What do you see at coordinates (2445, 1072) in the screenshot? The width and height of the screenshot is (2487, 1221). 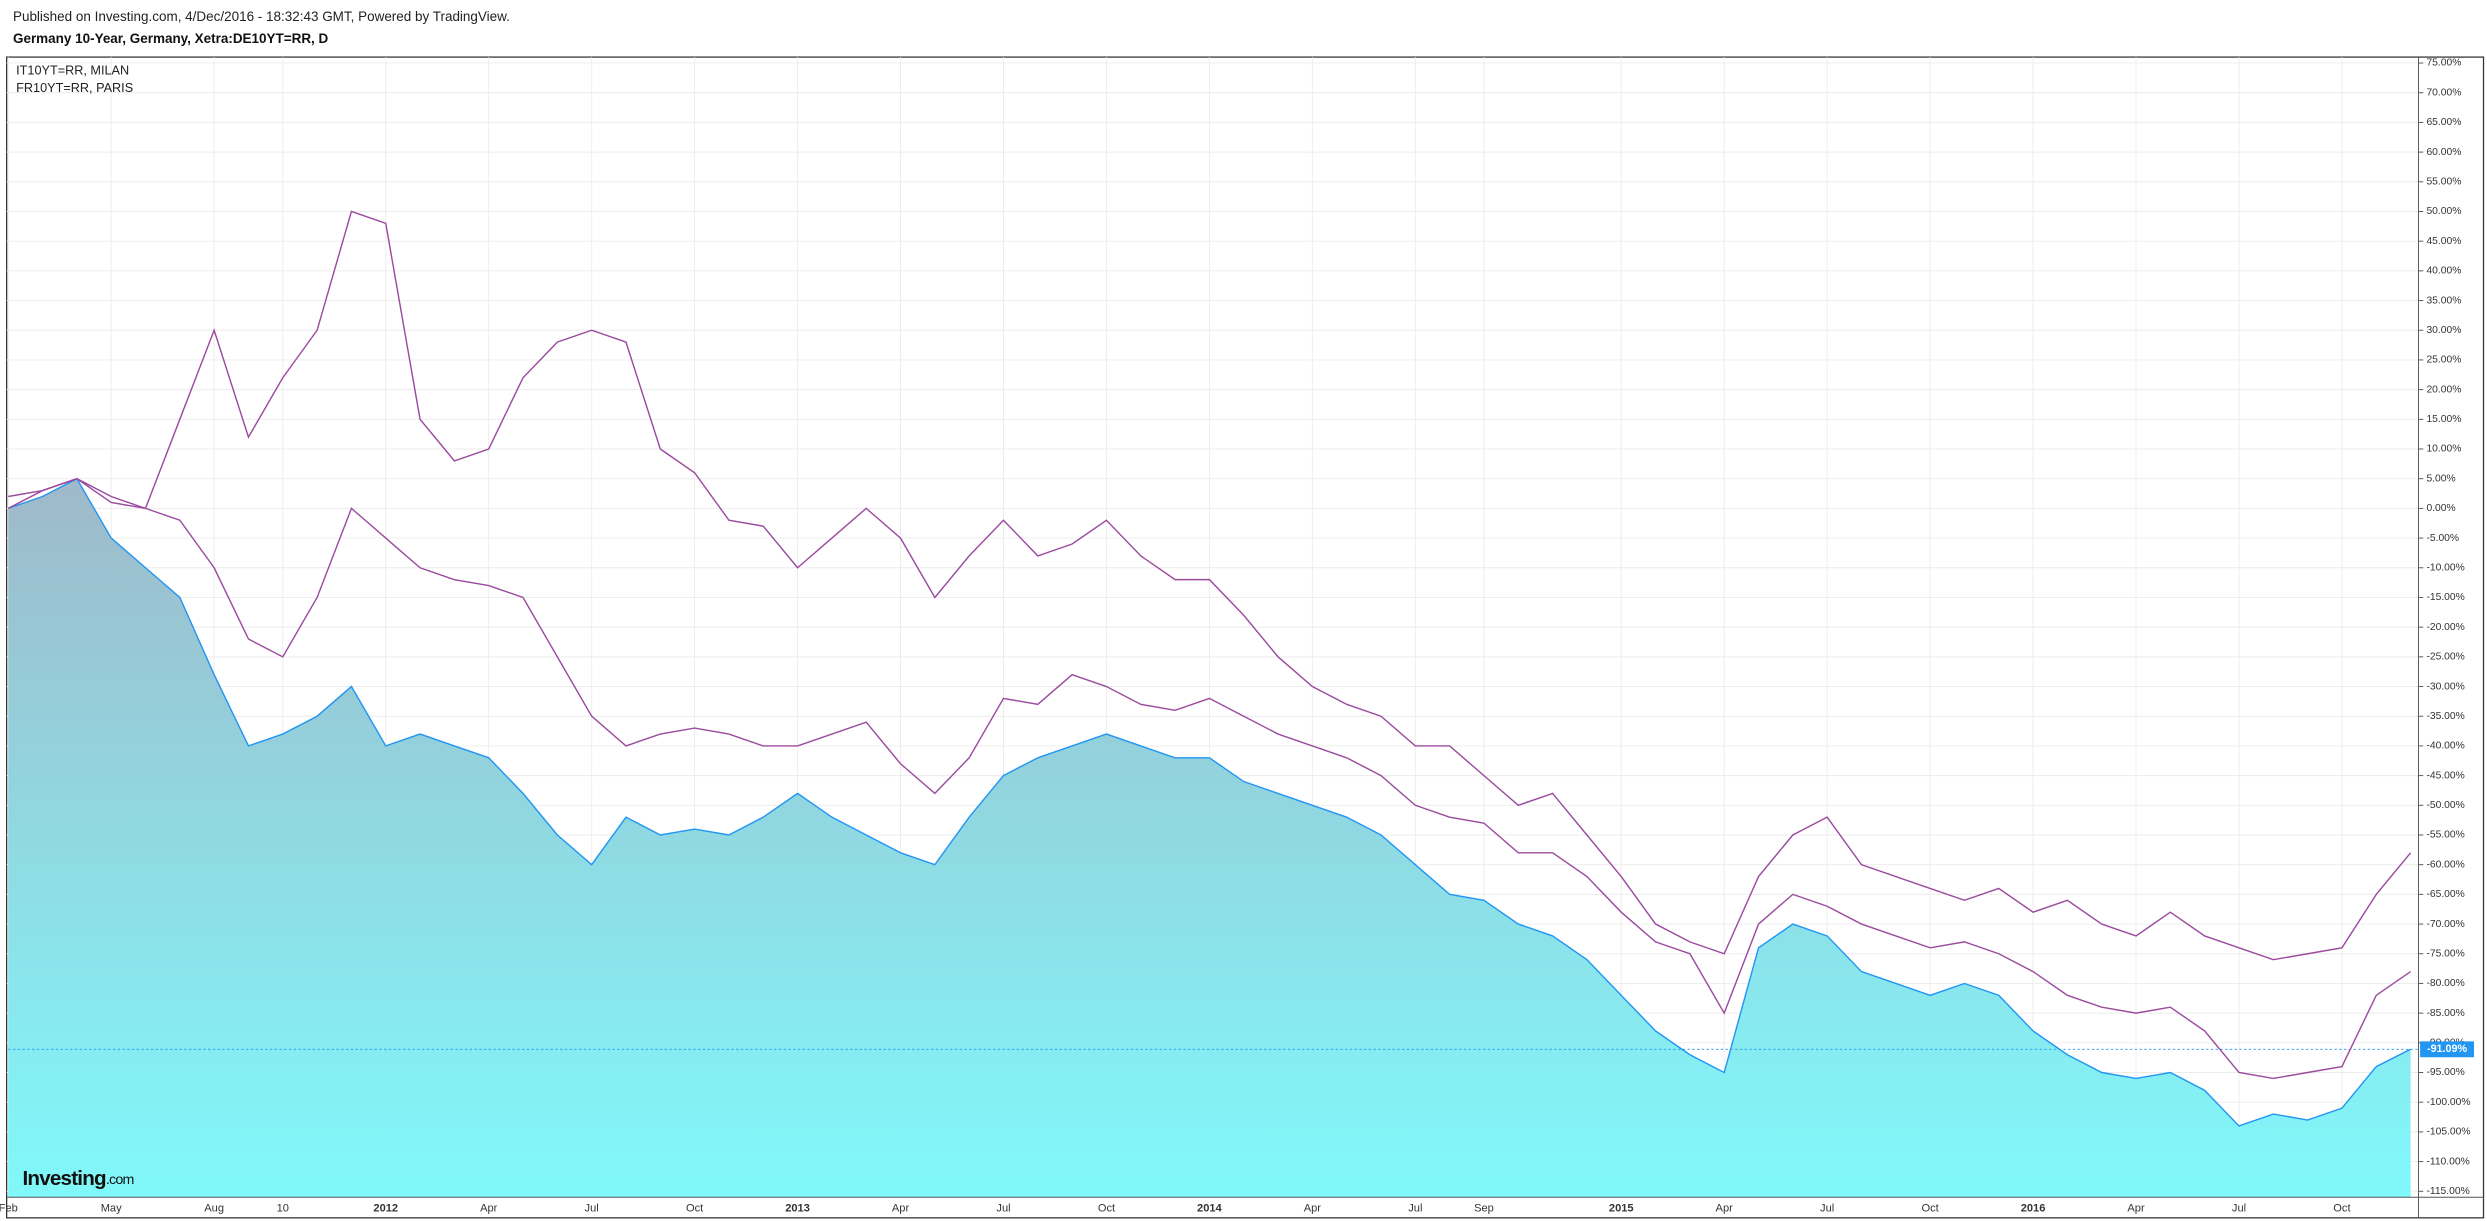 I see `y-tick-label: -95.00%` at bounding box center [2445, 1072].